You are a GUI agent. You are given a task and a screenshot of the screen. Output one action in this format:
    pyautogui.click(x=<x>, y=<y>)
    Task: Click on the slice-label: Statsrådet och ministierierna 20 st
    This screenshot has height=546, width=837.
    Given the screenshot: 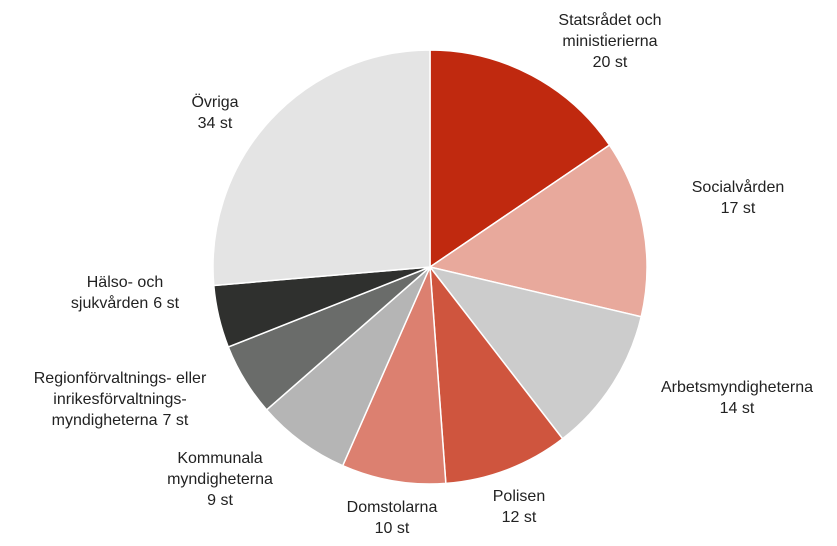 What is the action you would take?
    pyautogui.click(x=610, y=41)
    